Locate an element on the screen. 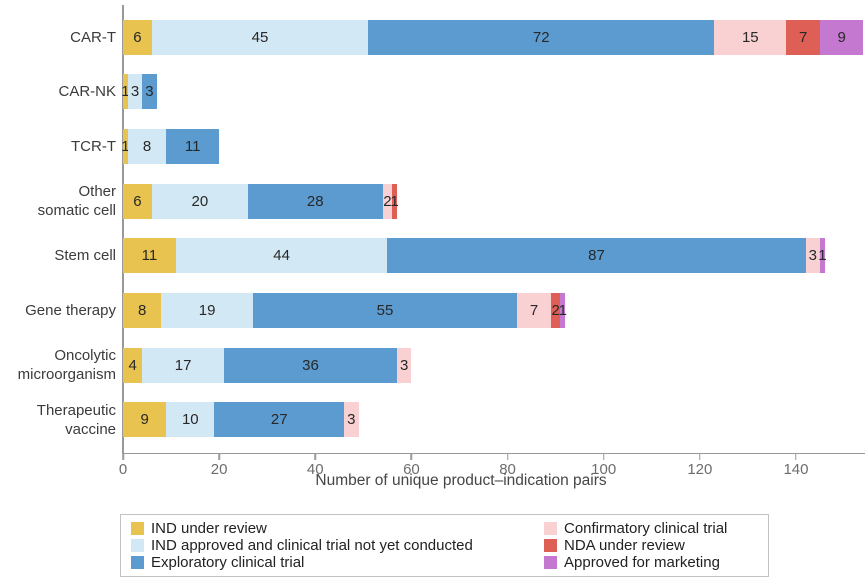 The height and width of the screenshot is (582, 865). legend-item: Confirmatory clinical trial is located at coordinates (635, 528).